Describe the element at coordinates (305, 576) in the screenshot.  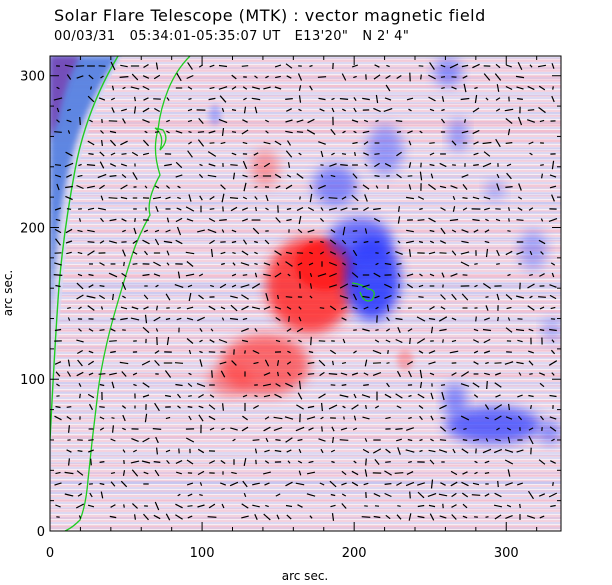
I see `x-axis-label: arc sec.` at that location.